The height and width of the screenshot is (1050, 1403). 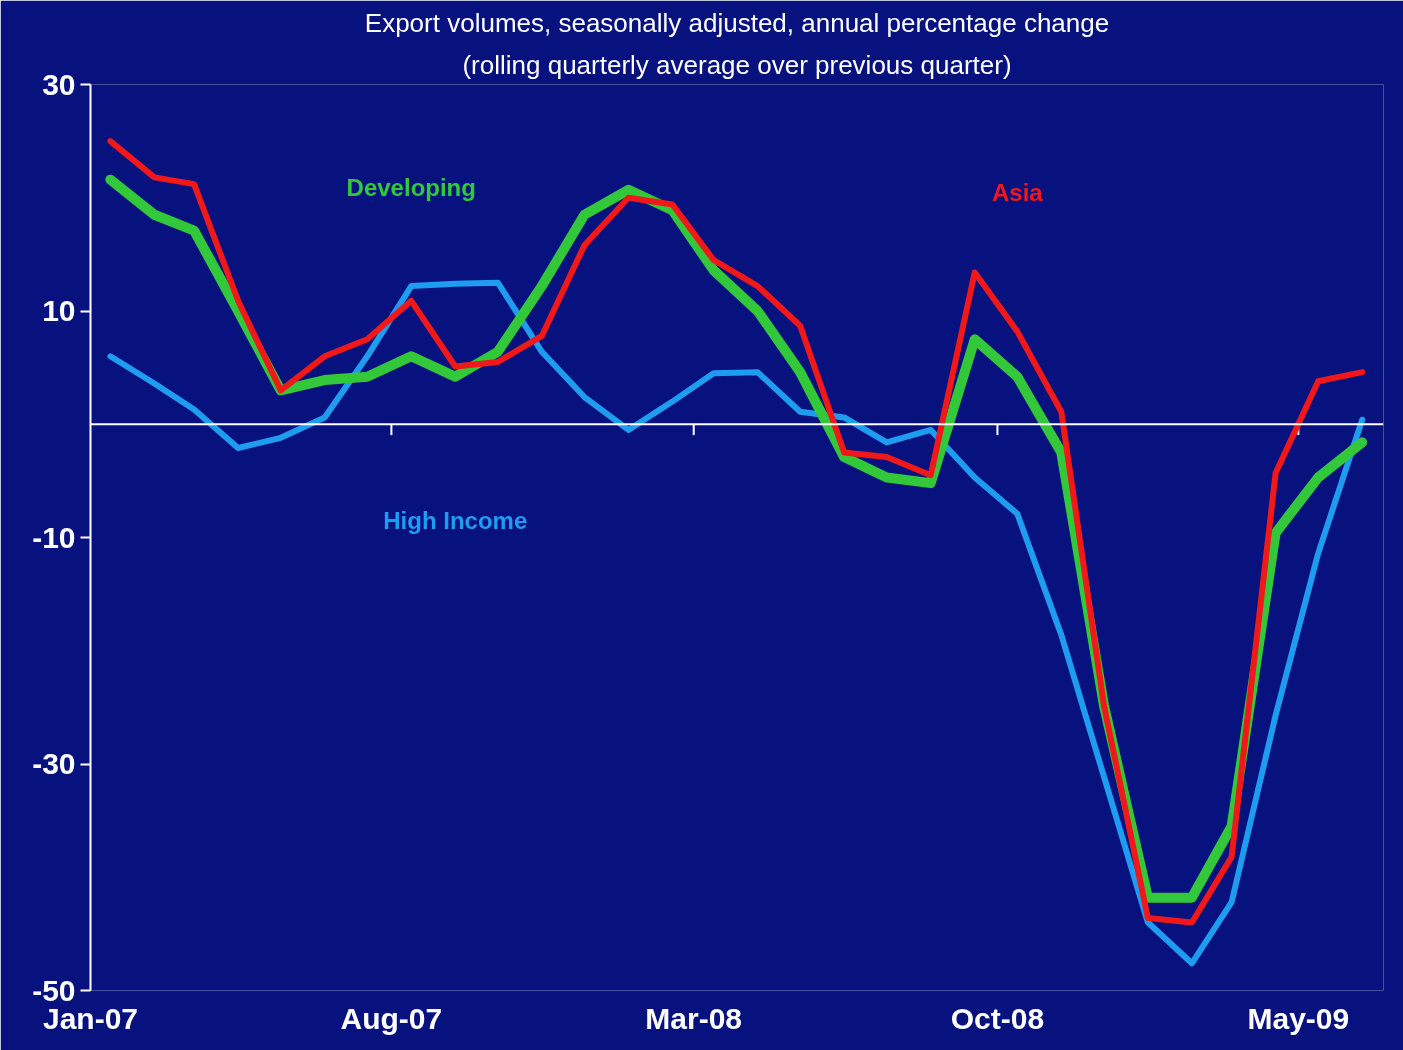 I want to click on text: Asia, so click(x=1017, y=193).